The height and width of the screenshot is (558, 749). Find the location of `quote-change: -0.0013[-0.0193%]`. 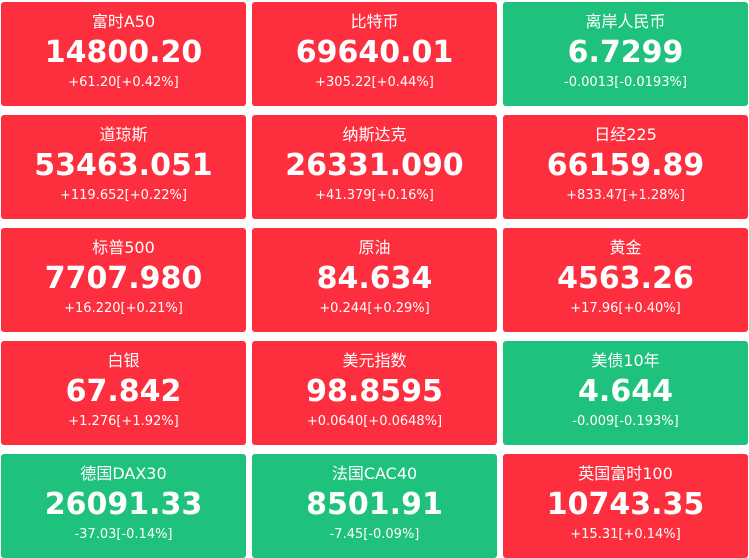

quote-change: -0.0013[-0.0193%] is located at coordinates (625, 82).